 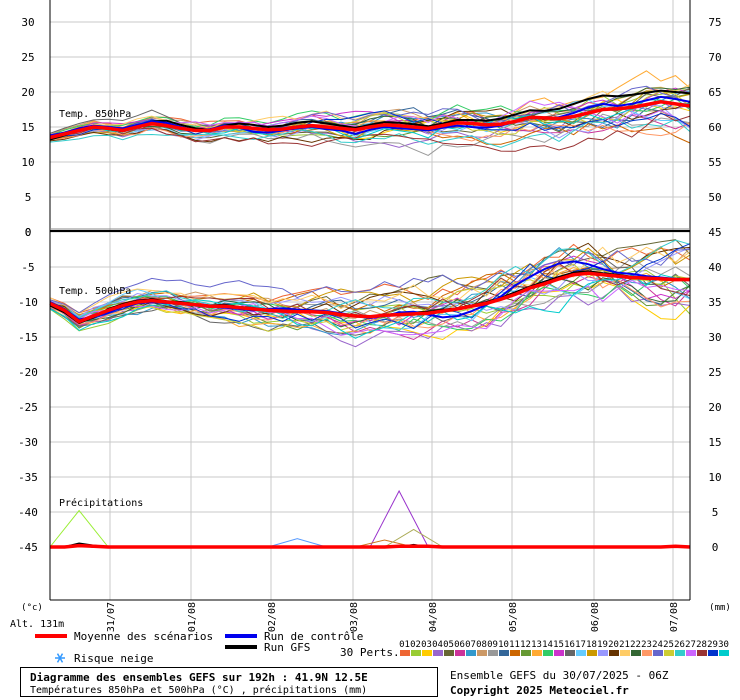 What do you see at coordinates (437, 645) in the screenshot?
I see `pert-id-04: 04` at bounding box center [437, 645].